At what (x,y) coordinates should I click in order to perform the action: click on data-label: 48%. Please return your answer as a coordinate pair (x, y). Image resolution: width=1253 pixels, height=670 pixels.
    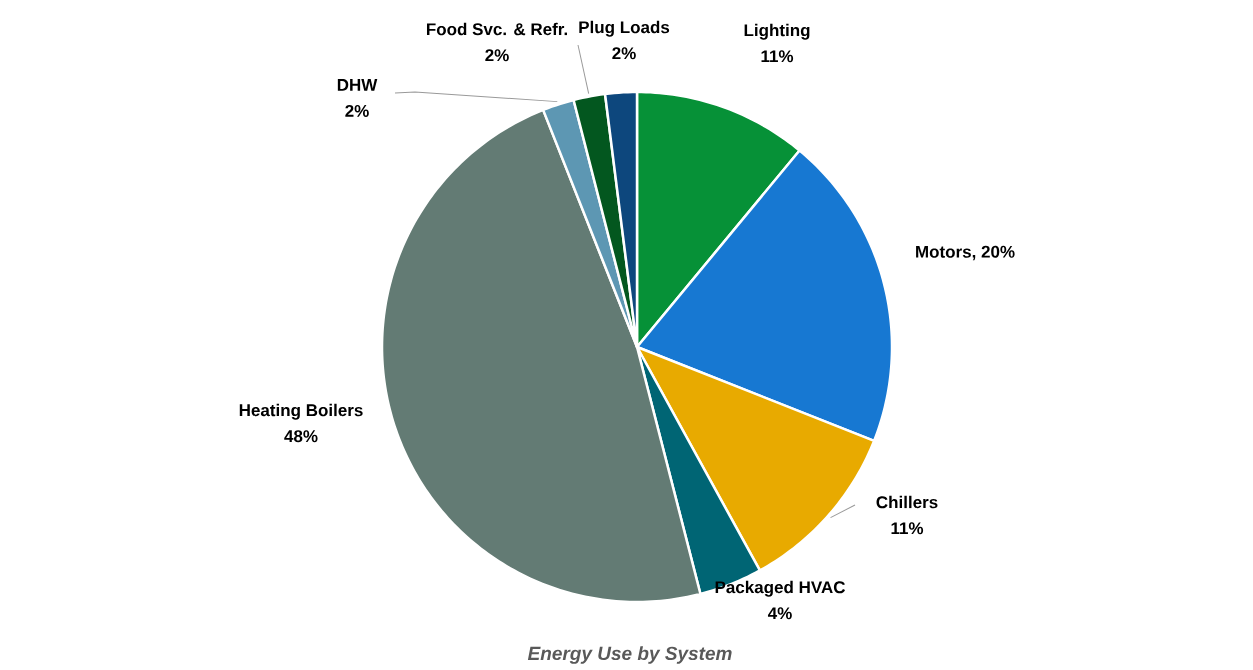
    Looking at the image, I should click on (301, 436).